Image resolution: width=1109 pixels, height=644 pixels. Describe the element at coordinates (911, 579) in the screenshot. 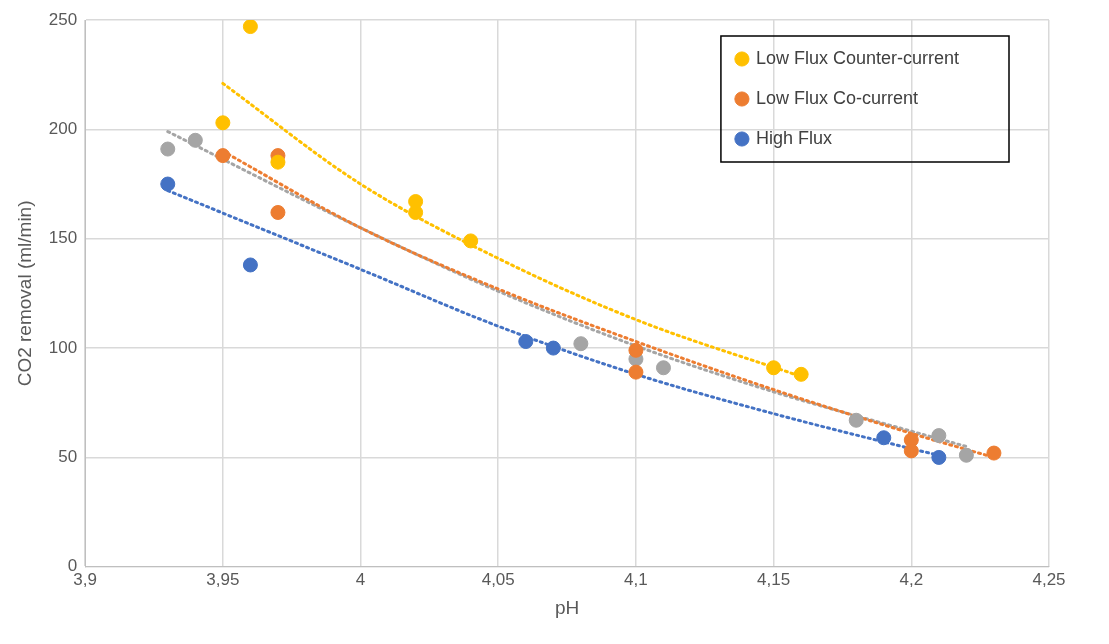

I see `x-tick-label: 4,2` at that location.